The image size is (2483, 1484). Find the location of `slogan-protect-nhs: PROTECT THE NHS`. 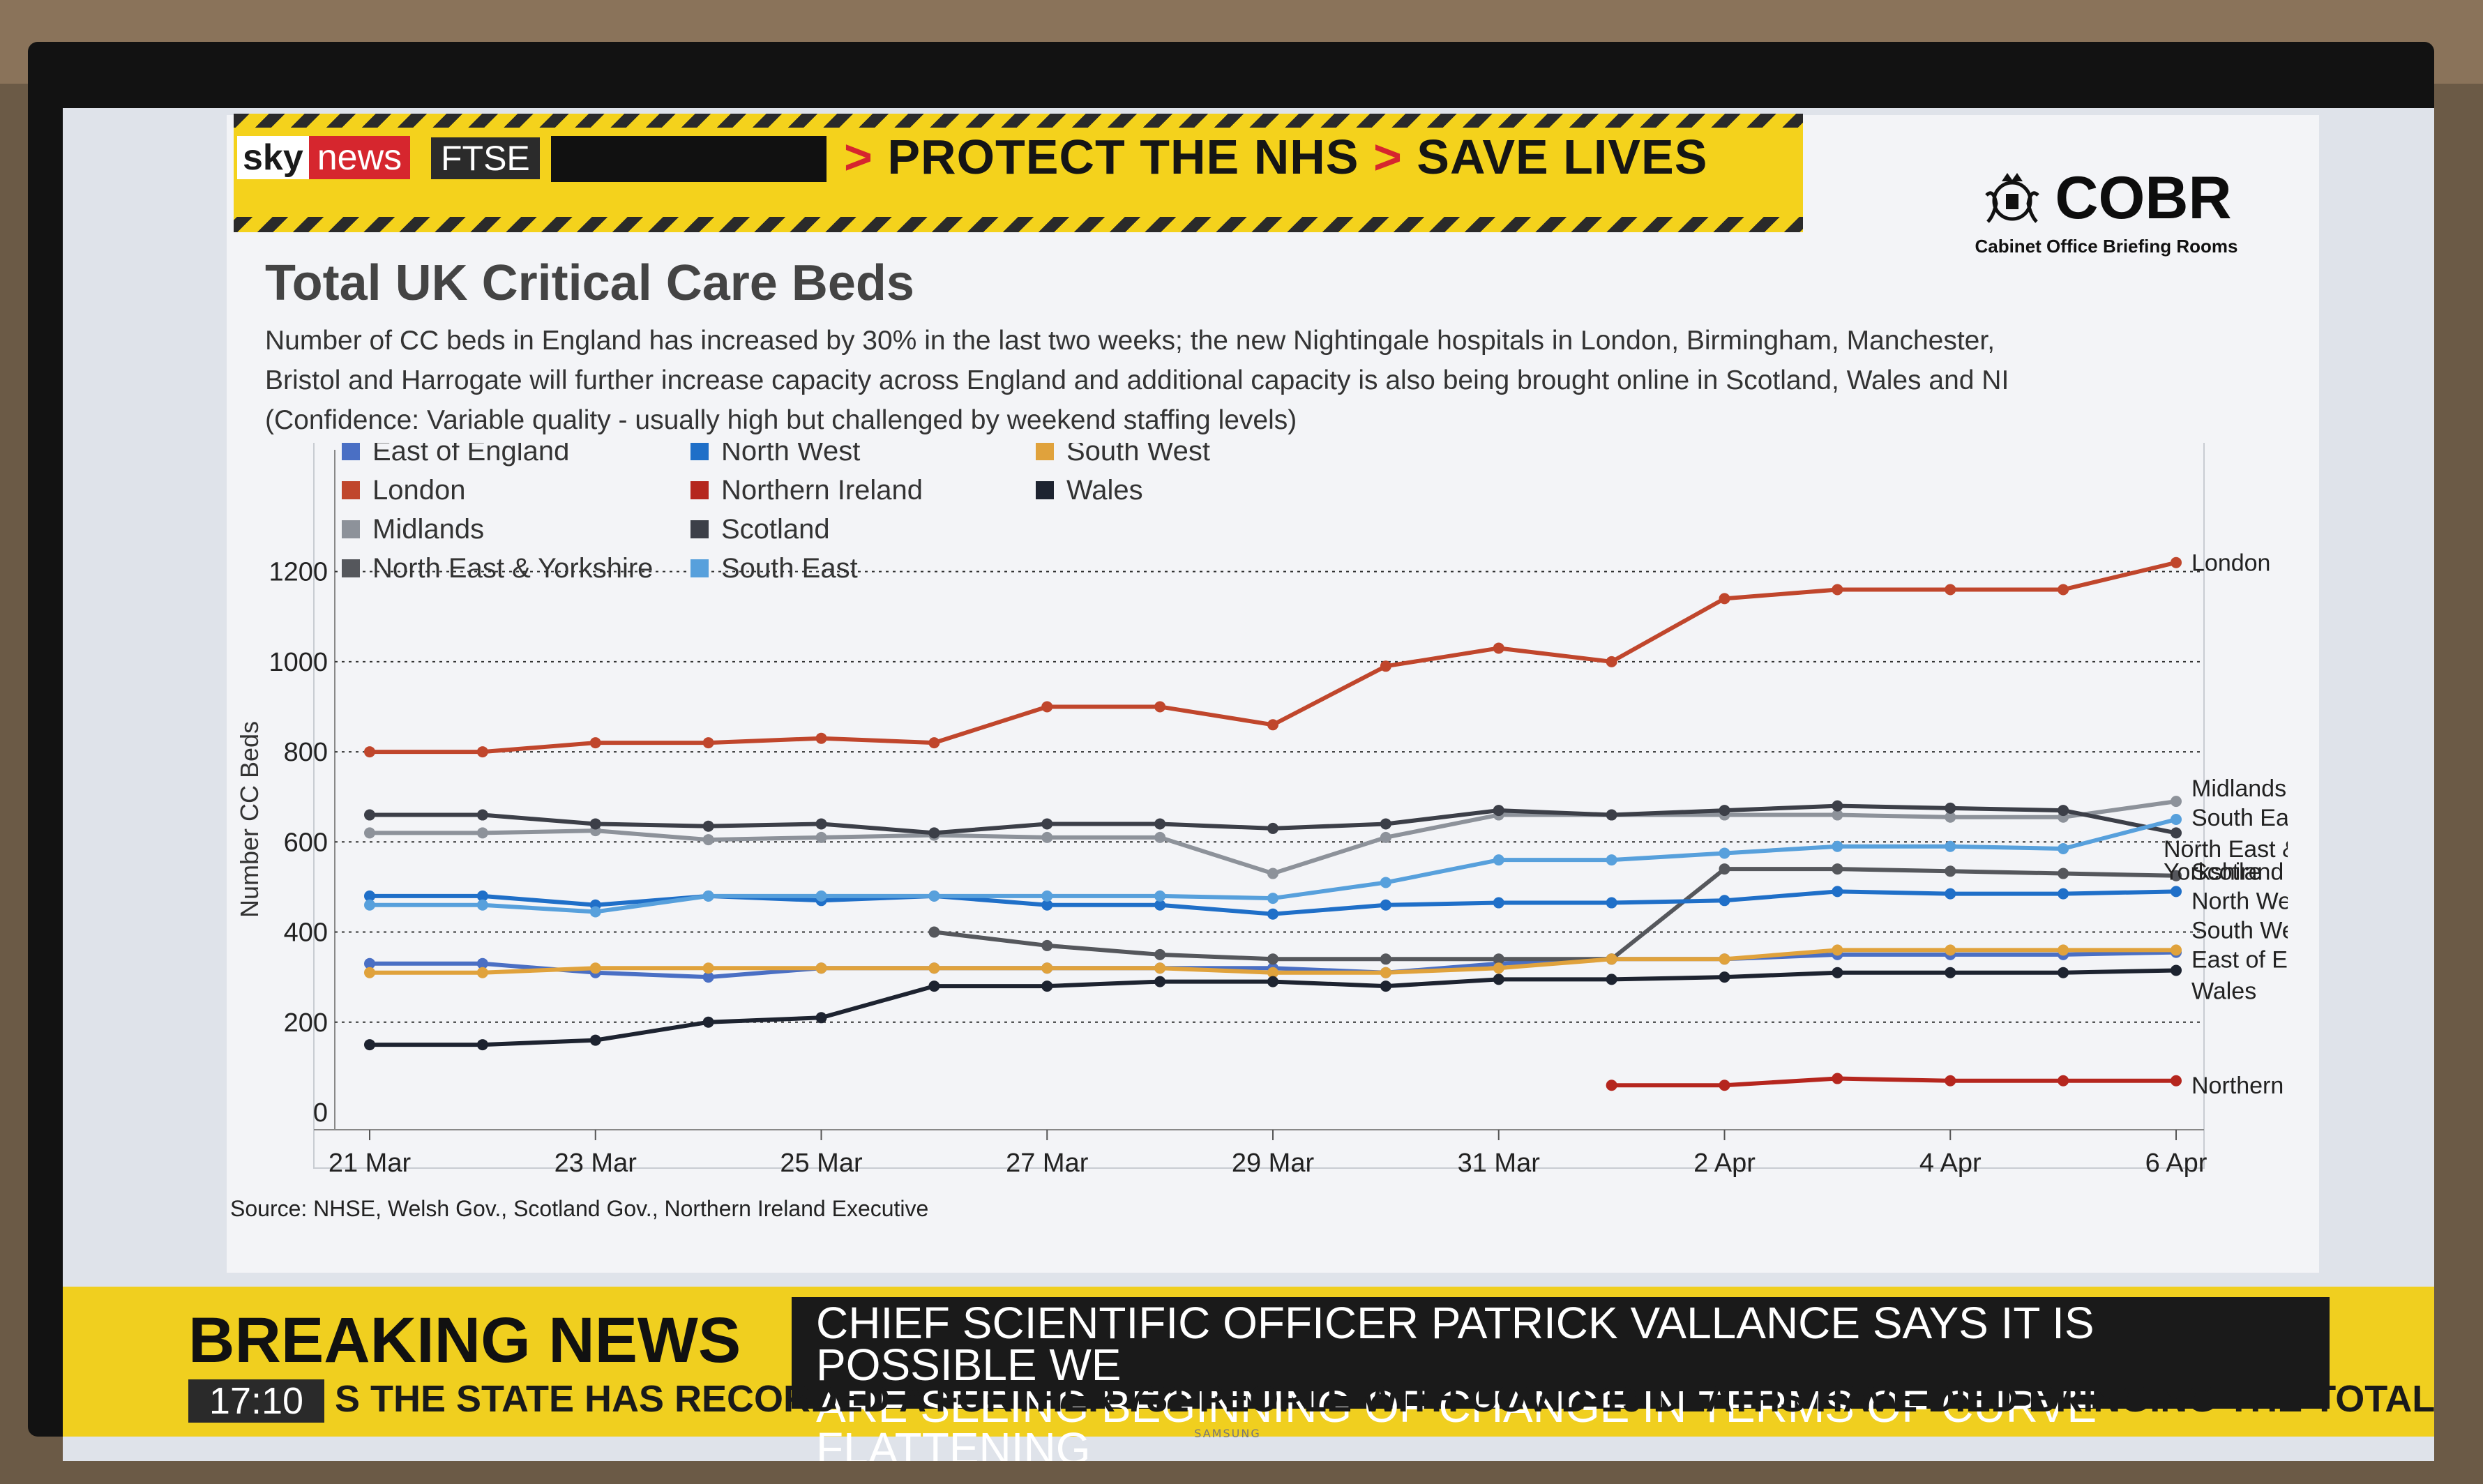

slogan-protect-nhs: PROTECT THE NHS is located at coordinates (1123, 157).